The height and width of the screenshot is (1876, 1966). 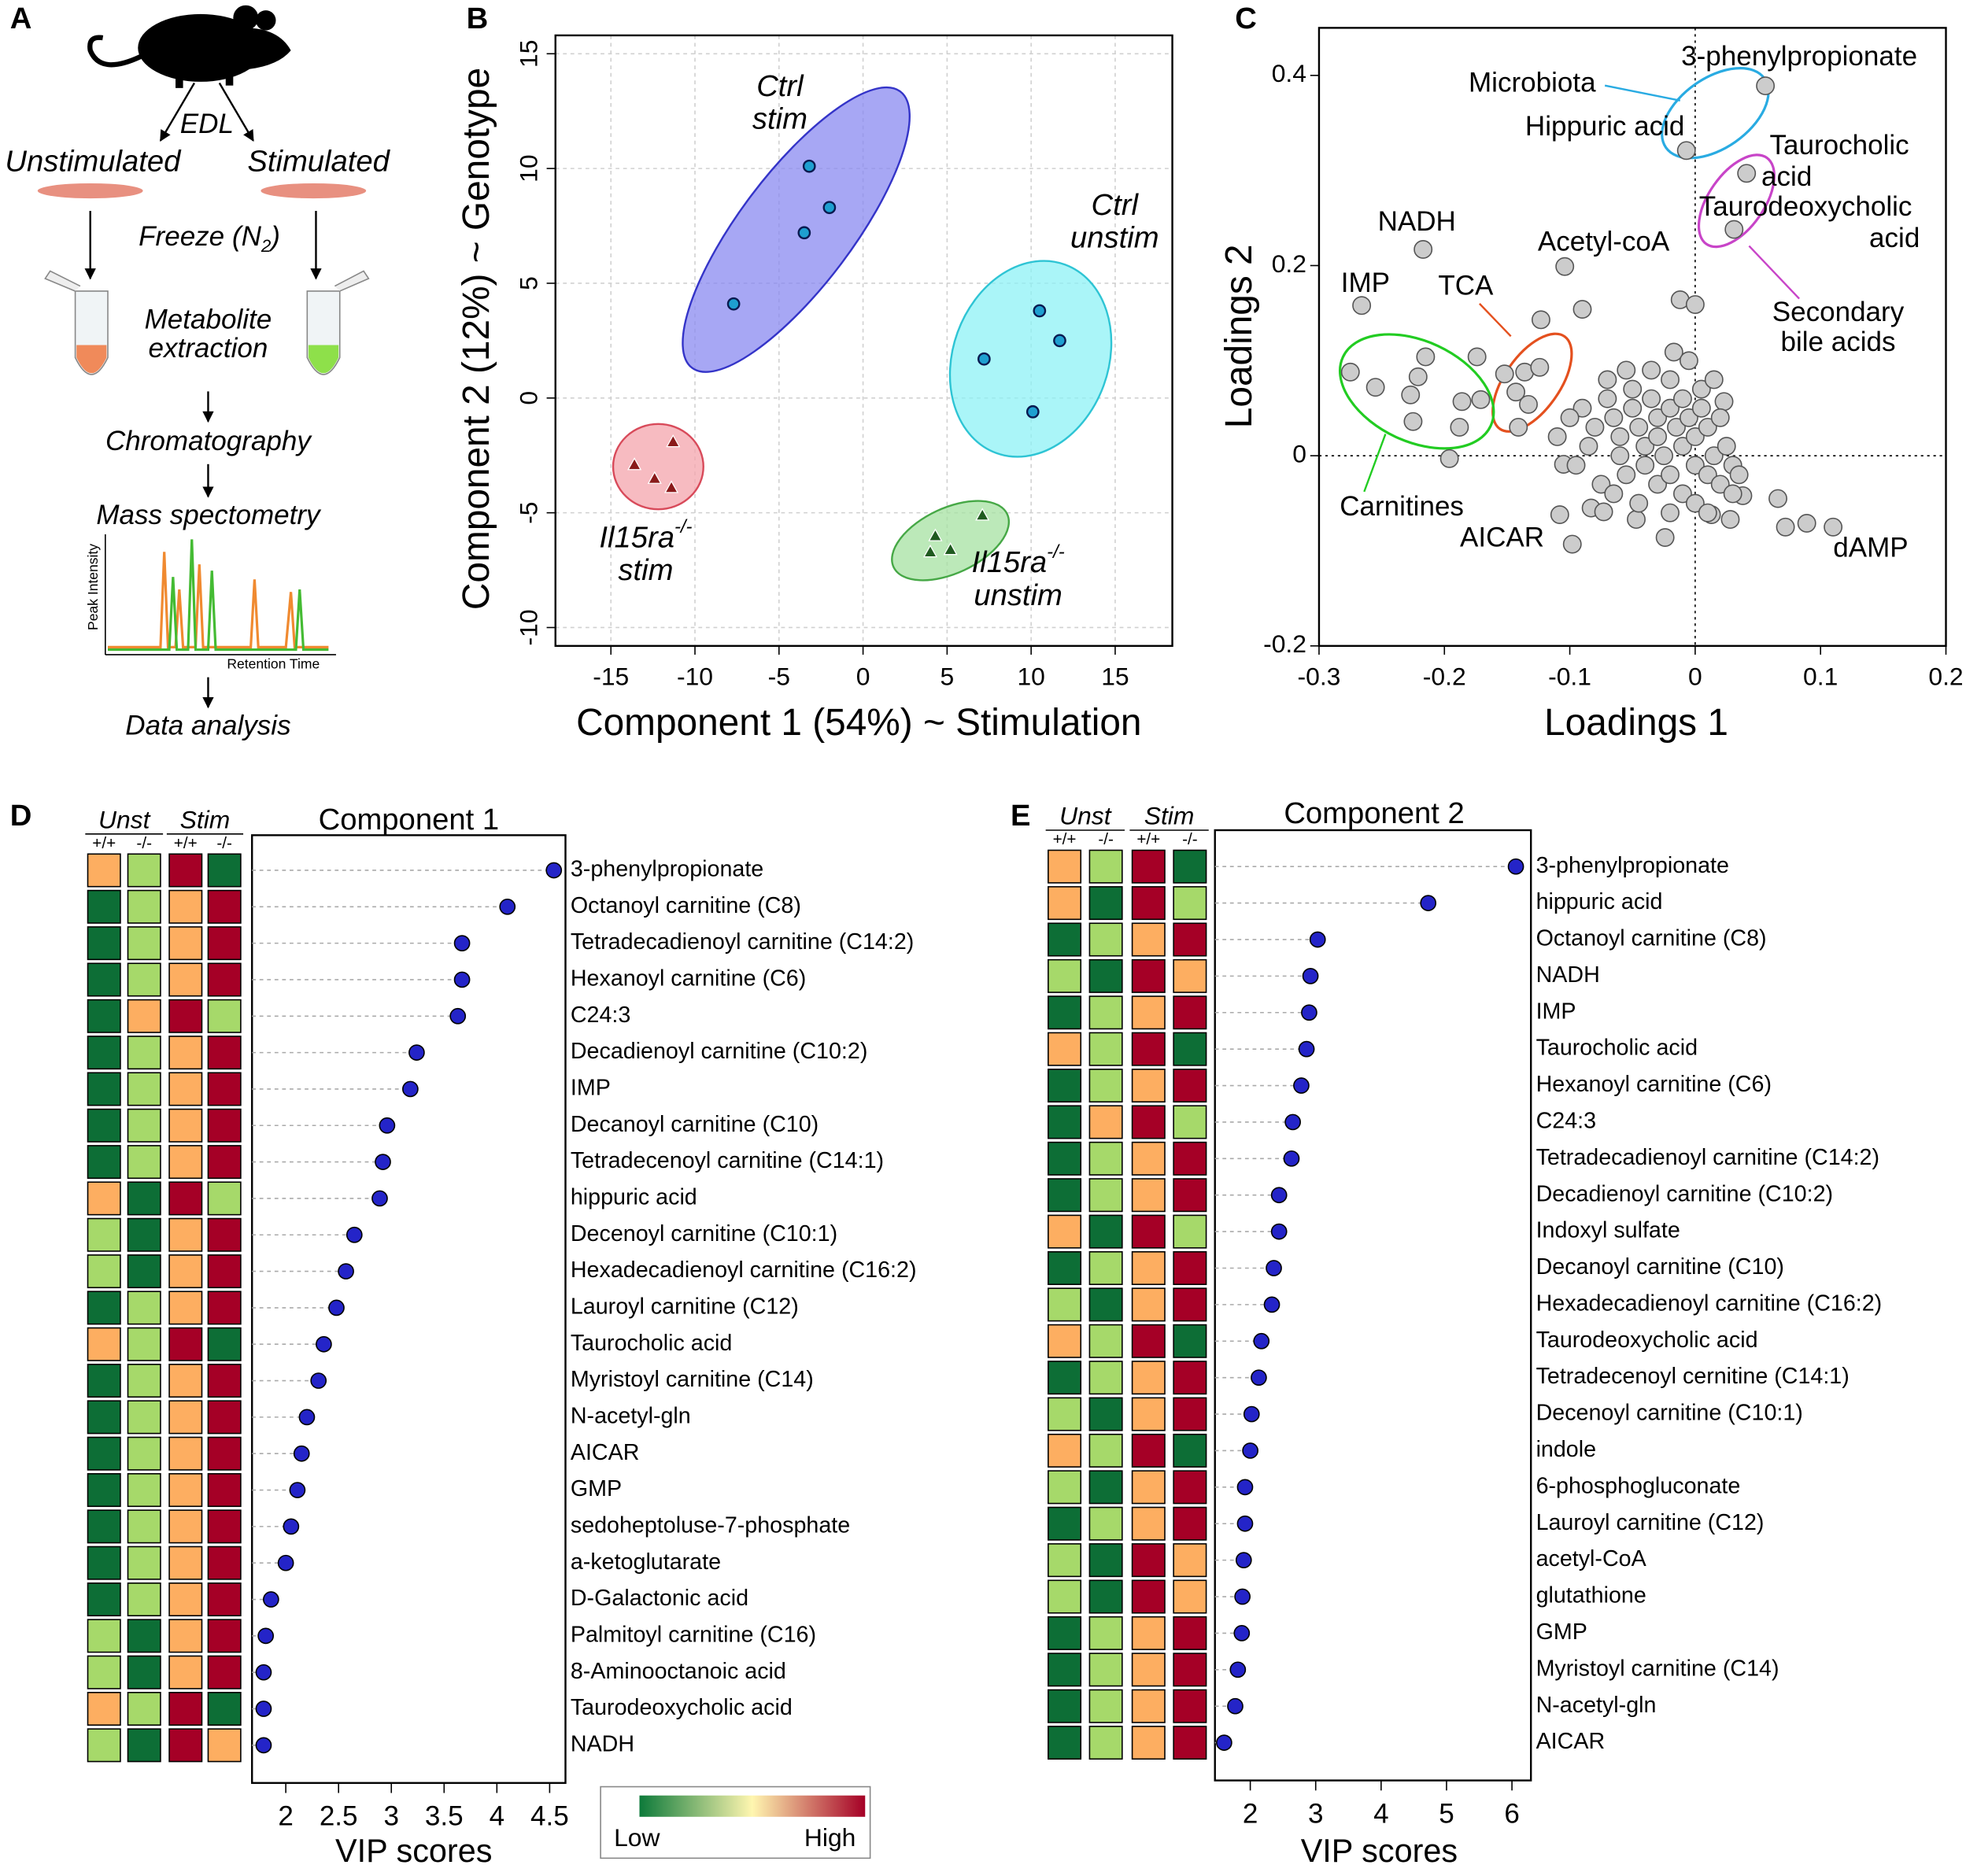 What do you see at coordinates (76, 322) in the screenshot?
I see `tube` at bounding box center [76, 322].